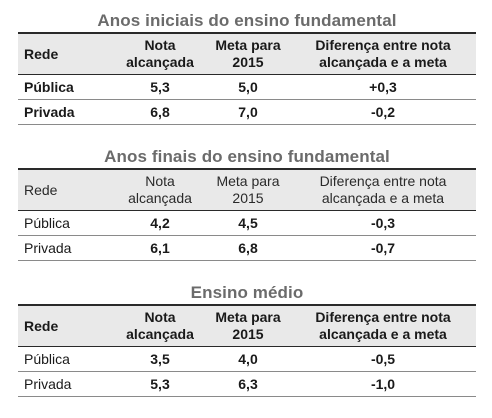 This screenshot has height=418, width=492. I want to click on section-title: Anos finais do ensino fundamental, so click(247, 156).